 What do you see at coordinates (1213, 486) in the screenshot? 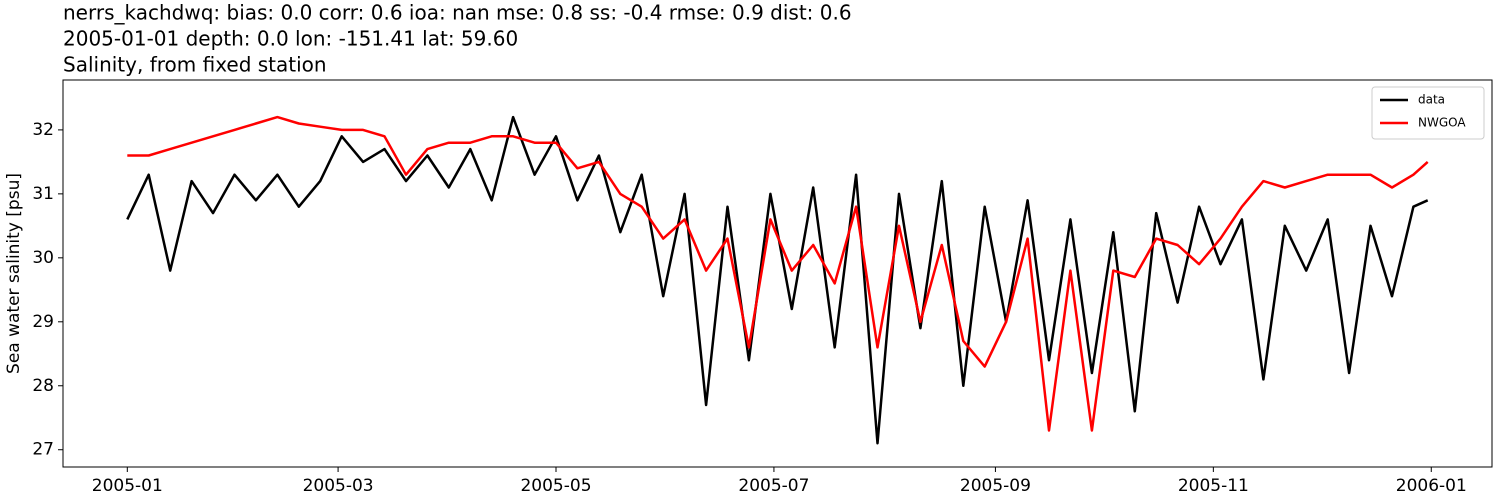
I see `x-tick-label: 2005-11` at bounding box center [1213, 486].